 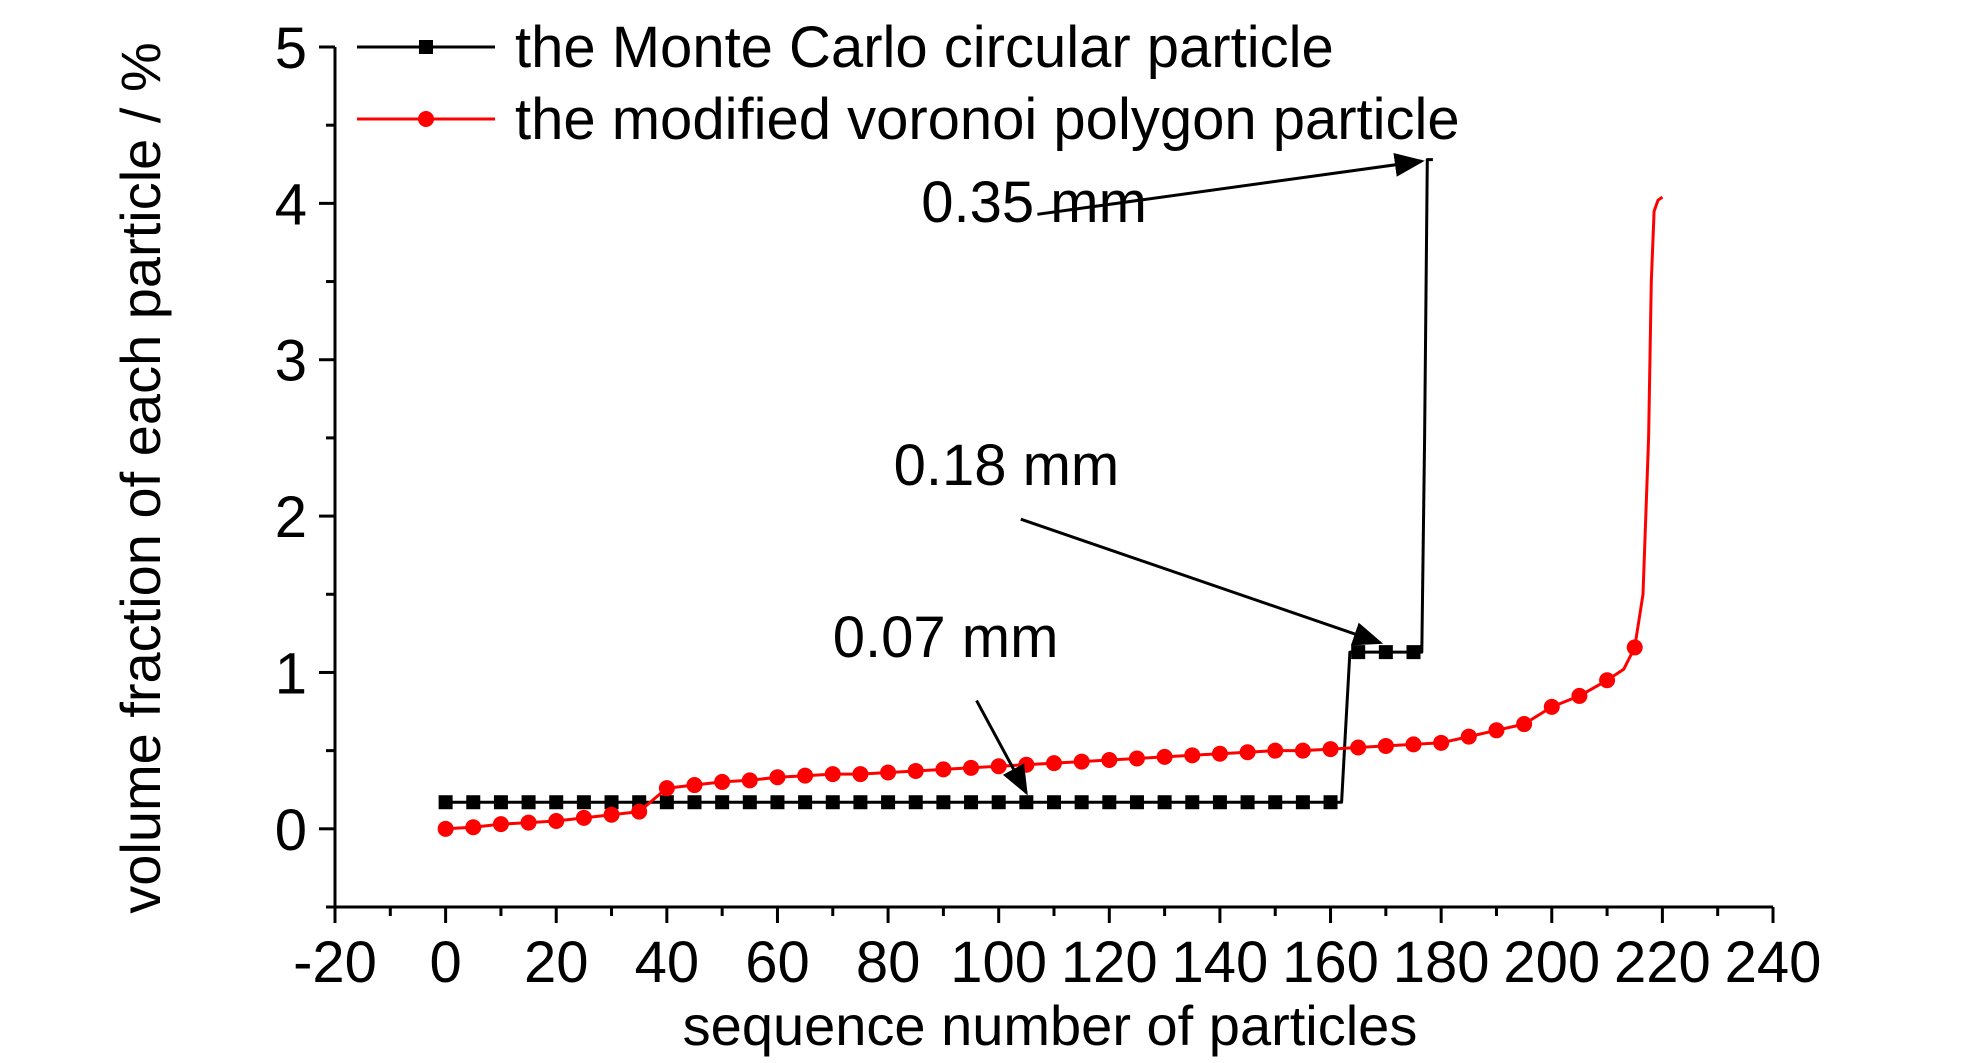 What do you see at coordinates (998, 962) in the screenshot?
I see `x-tick-label: 100` at bounding box center [998, 962].